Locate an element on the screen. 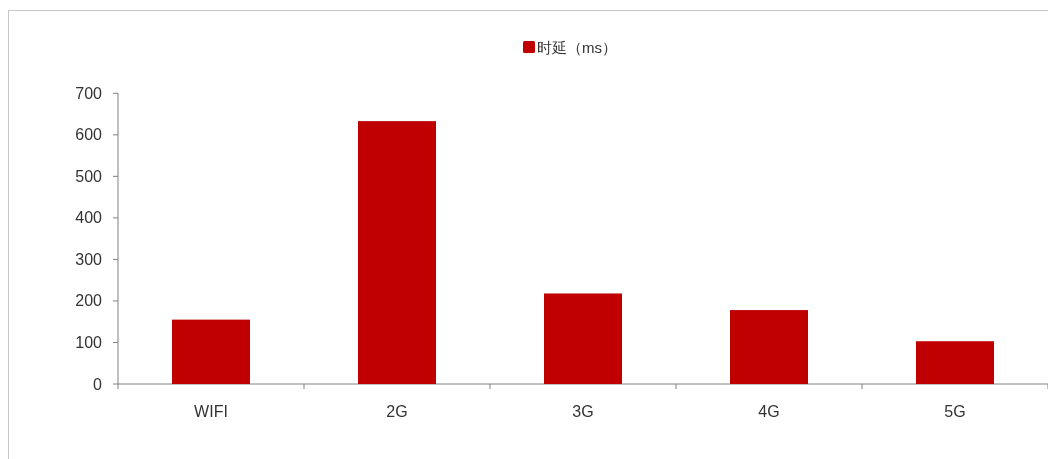  y-tick-label: 500 is located at coordinates (89, 176).